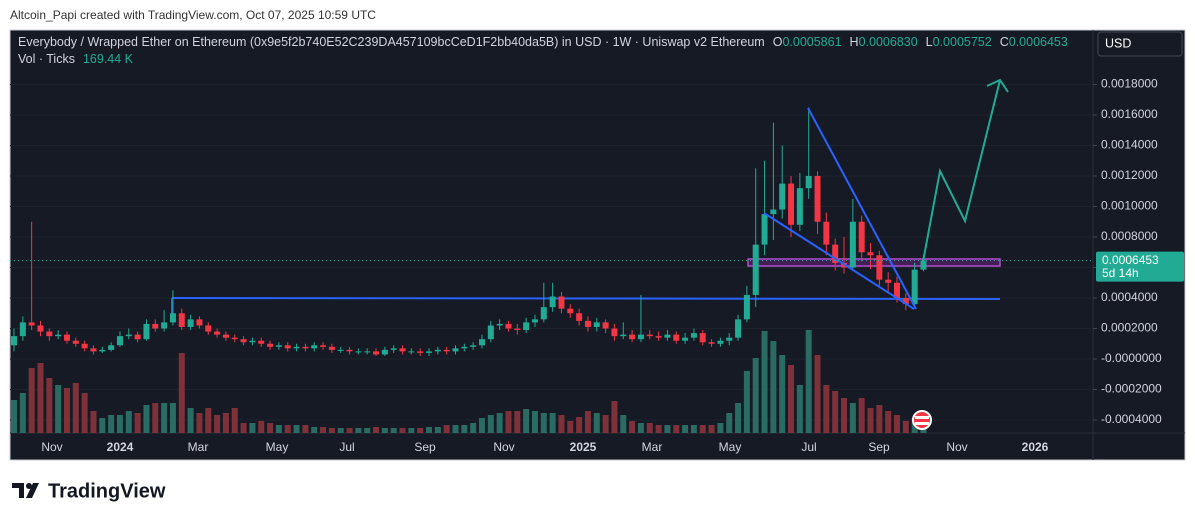 The width and height of the screenshot is (1195, 521). Describe the element at coordinates (808, 447) in the screenshot. I see `x-tick-label: Jul` at that location.